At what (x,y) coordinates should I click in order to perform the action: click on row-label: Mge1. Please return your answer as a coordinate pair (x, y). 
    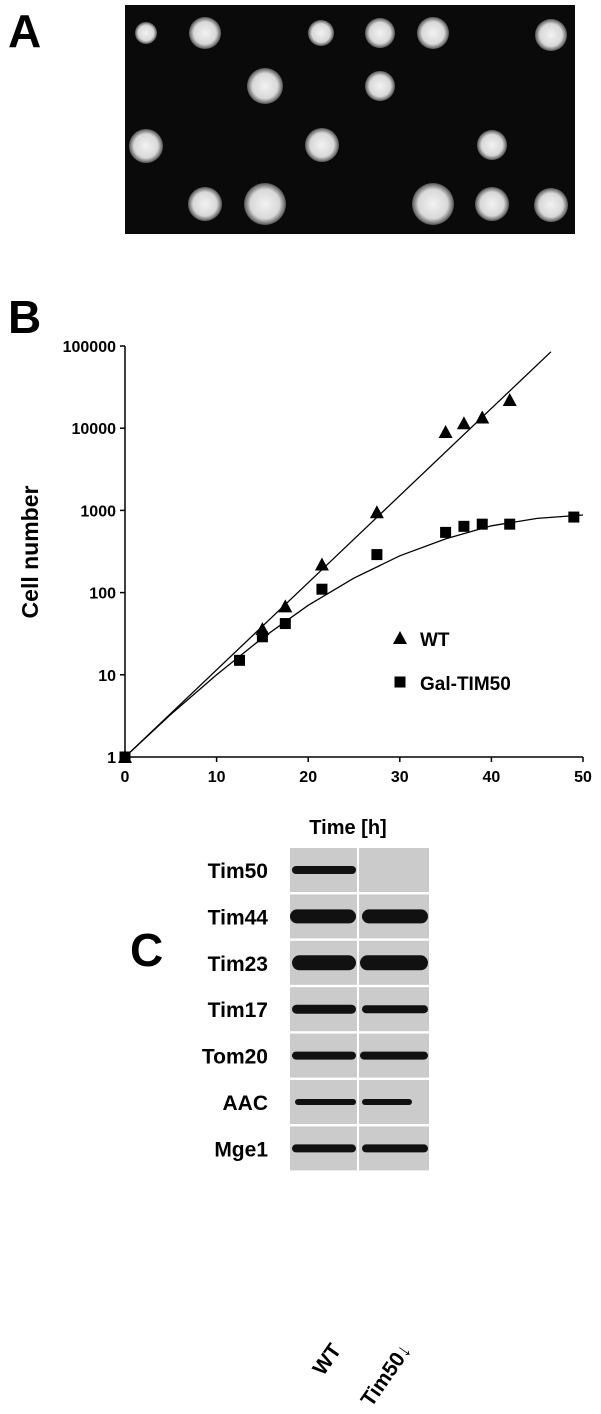
    Looking at the image, I should click on (241, 1149).